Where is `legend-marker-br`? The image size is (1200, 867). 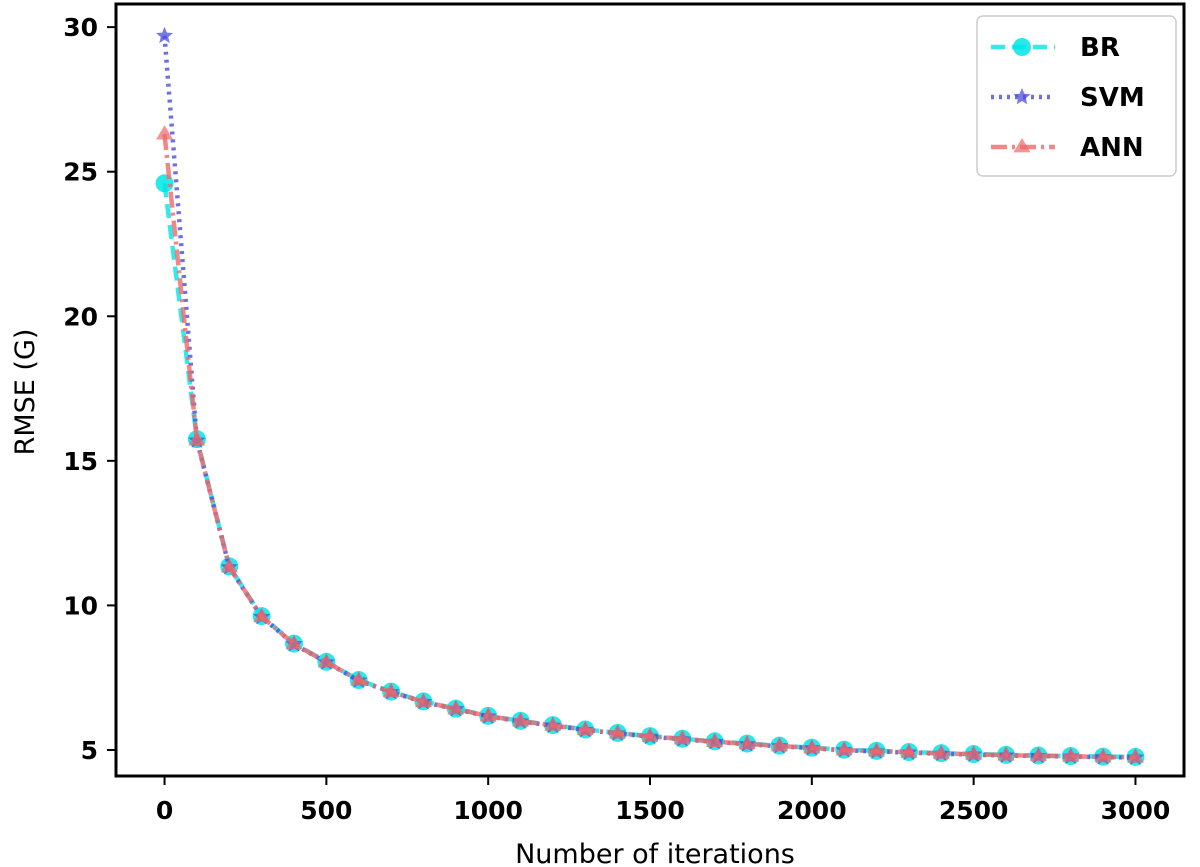 legend-marker-br is located at coordinates (1022, 47).